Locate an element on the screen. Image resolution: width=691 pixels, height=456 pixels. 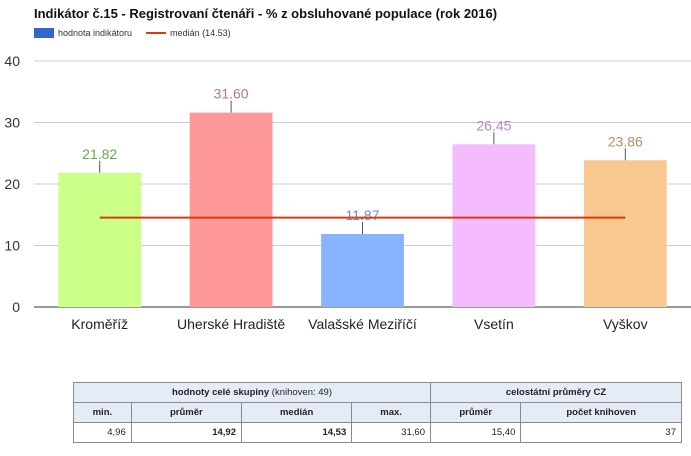
category-label: Vyškov is located at coordinates (625, 324).